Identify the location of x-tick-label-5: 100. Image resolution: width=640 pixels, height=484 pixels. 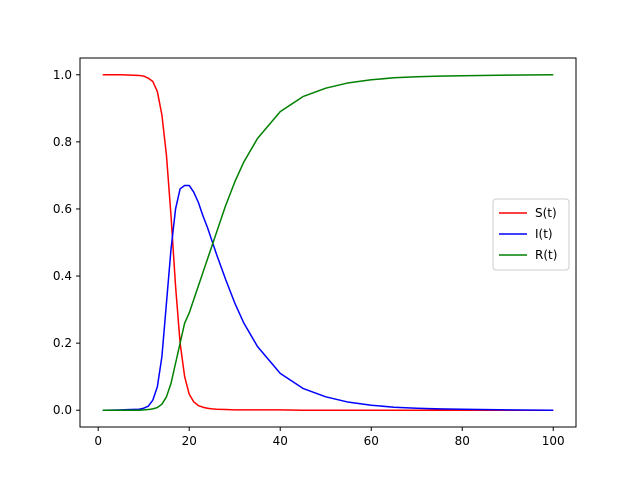
(553, 441).